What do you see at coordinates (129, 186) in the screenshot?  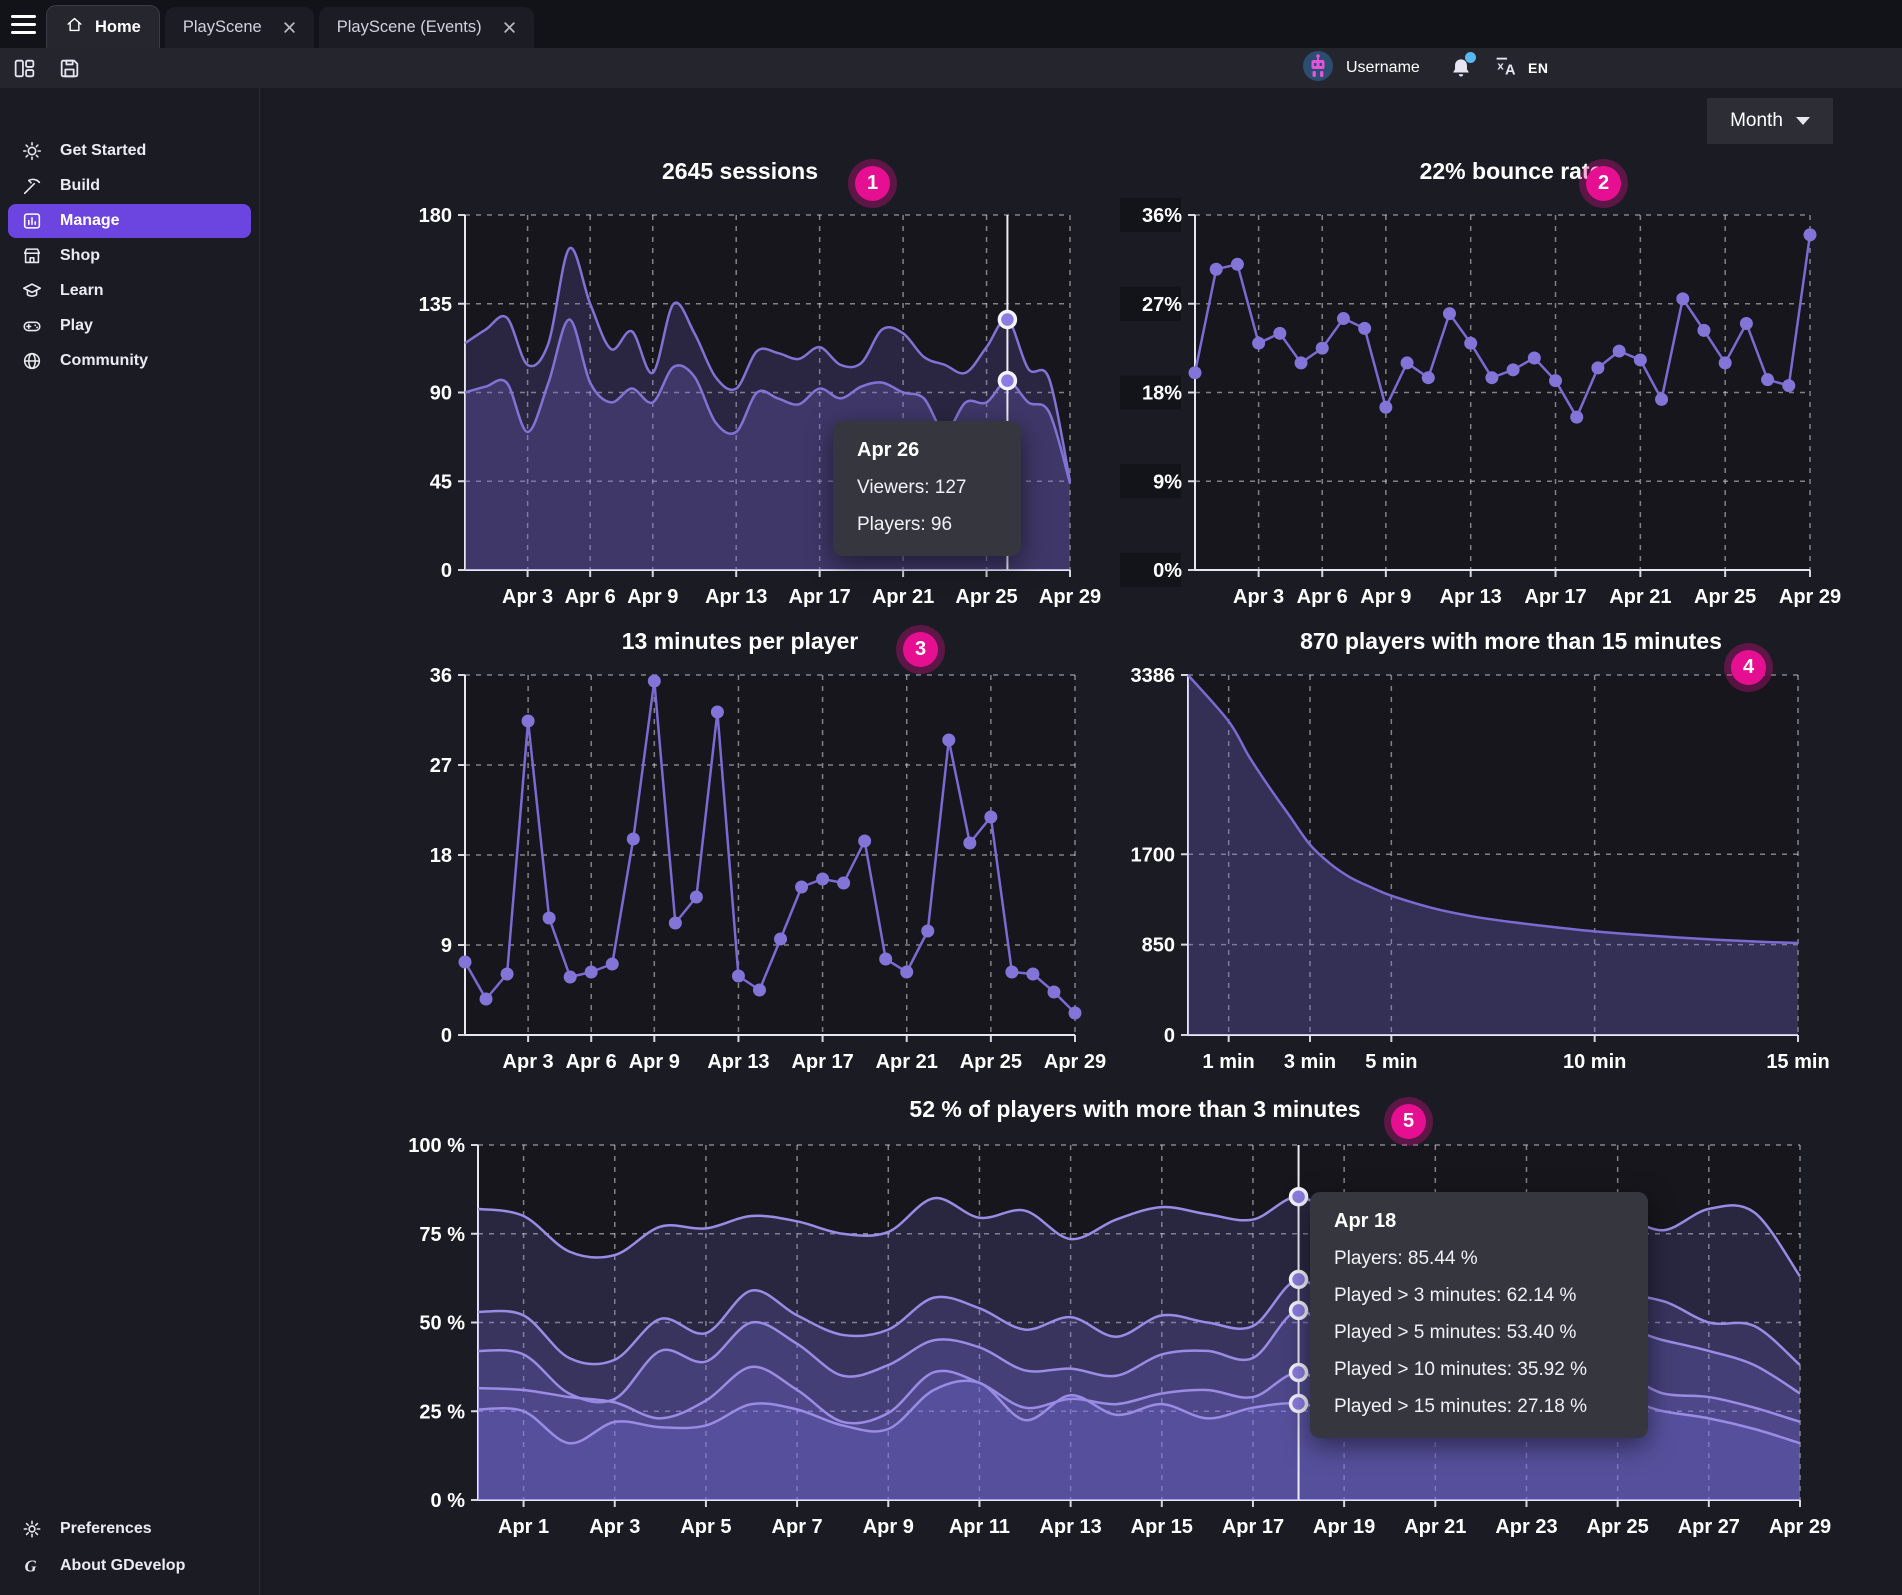 I see `sidebar-item-build: Build` at bounding box center [129, 186].